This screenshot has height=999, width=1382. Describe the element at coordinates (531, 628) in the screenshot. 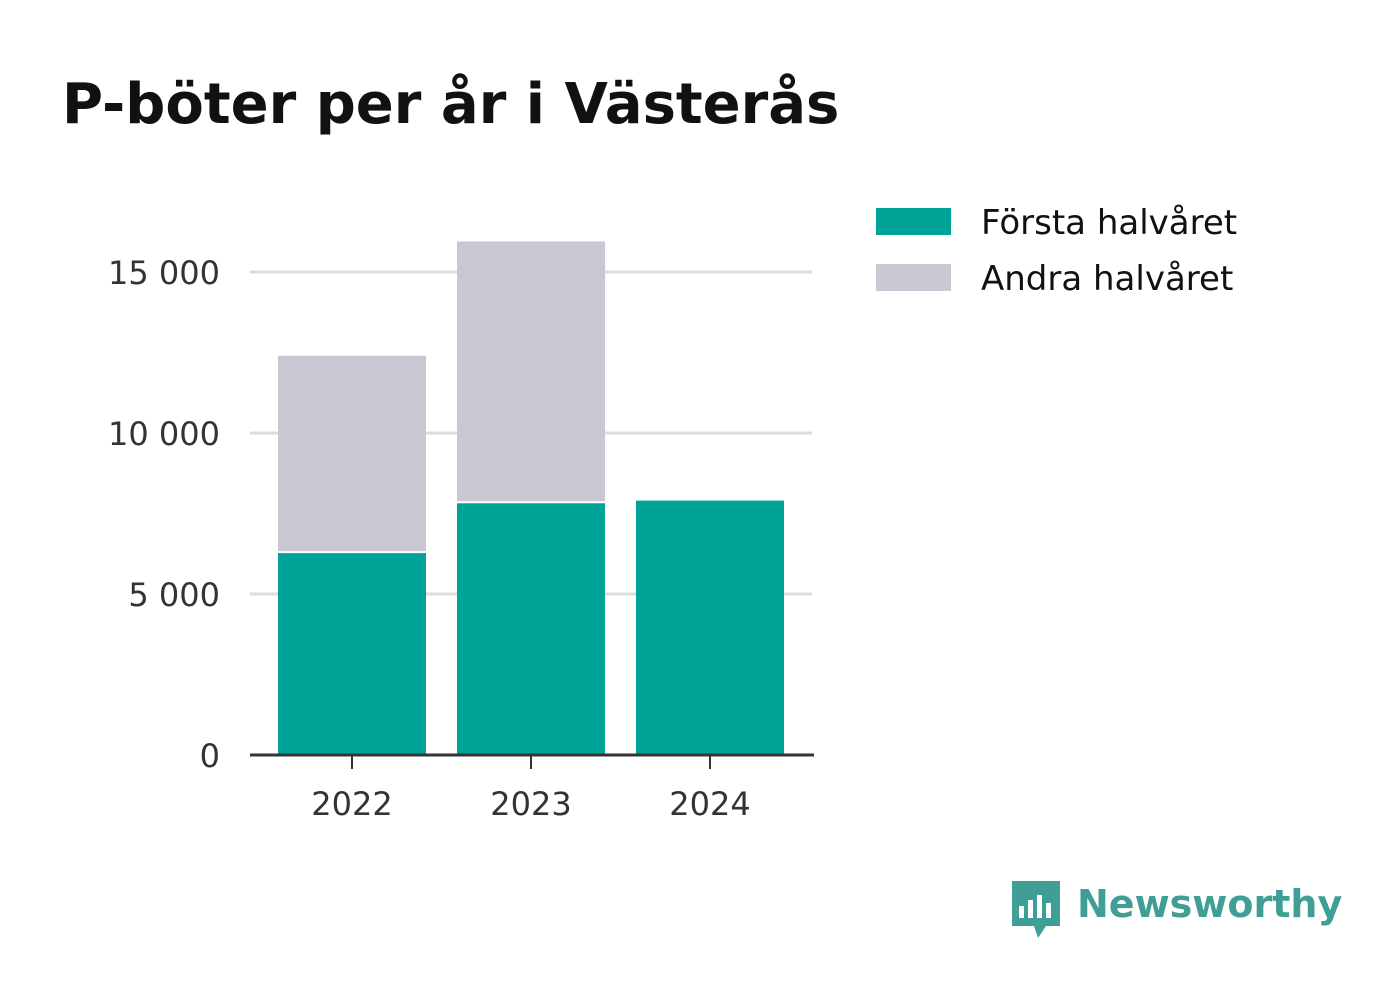

I see `bar-2023-forsta` at that location.